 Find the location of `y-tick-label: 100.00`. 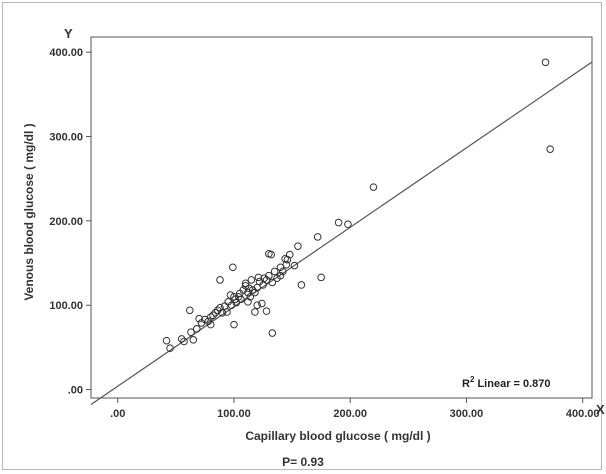

y-tick-label: 100.00 is located at coordinates (66, 306).